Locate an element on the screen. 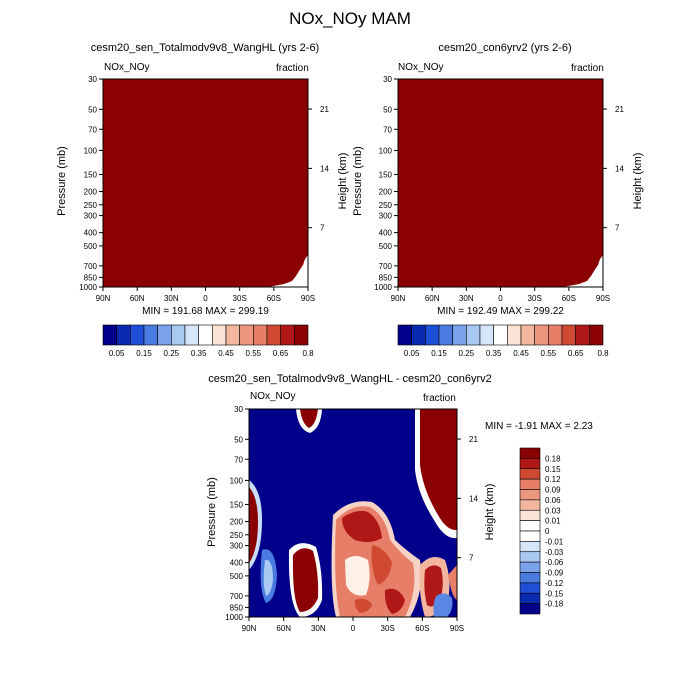 The height and width of the screenshot is (700, 700). blob-lower-45n is located at coordinates (305, 580).